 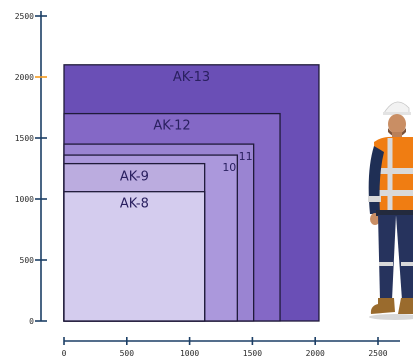 I want to click on box-label-10: 10, so click(x=229, y=167).